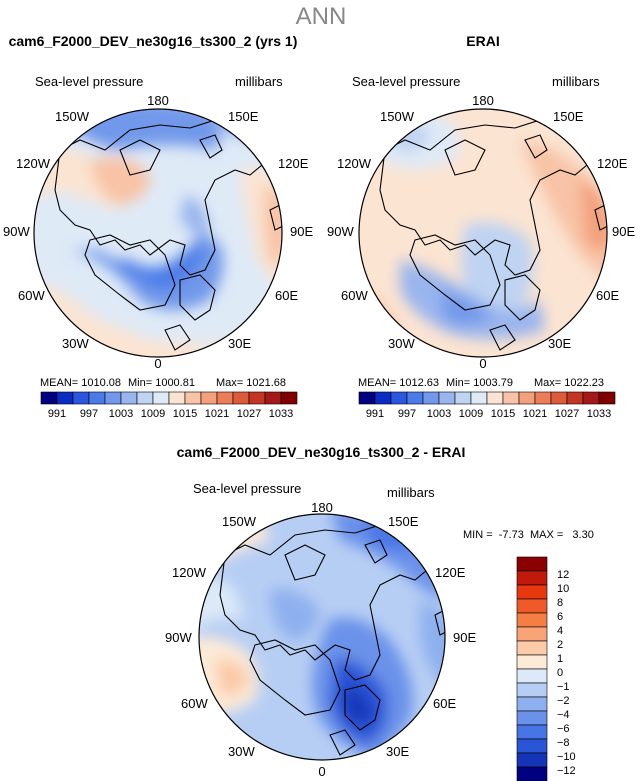 The image size is (642, 781). Describe the element at coordinates (488, 414) in the screenshot. I see `panel-obs-colorbar-ticks: 991 997 1003 1009 1015 1021 1027 1033` at that location.